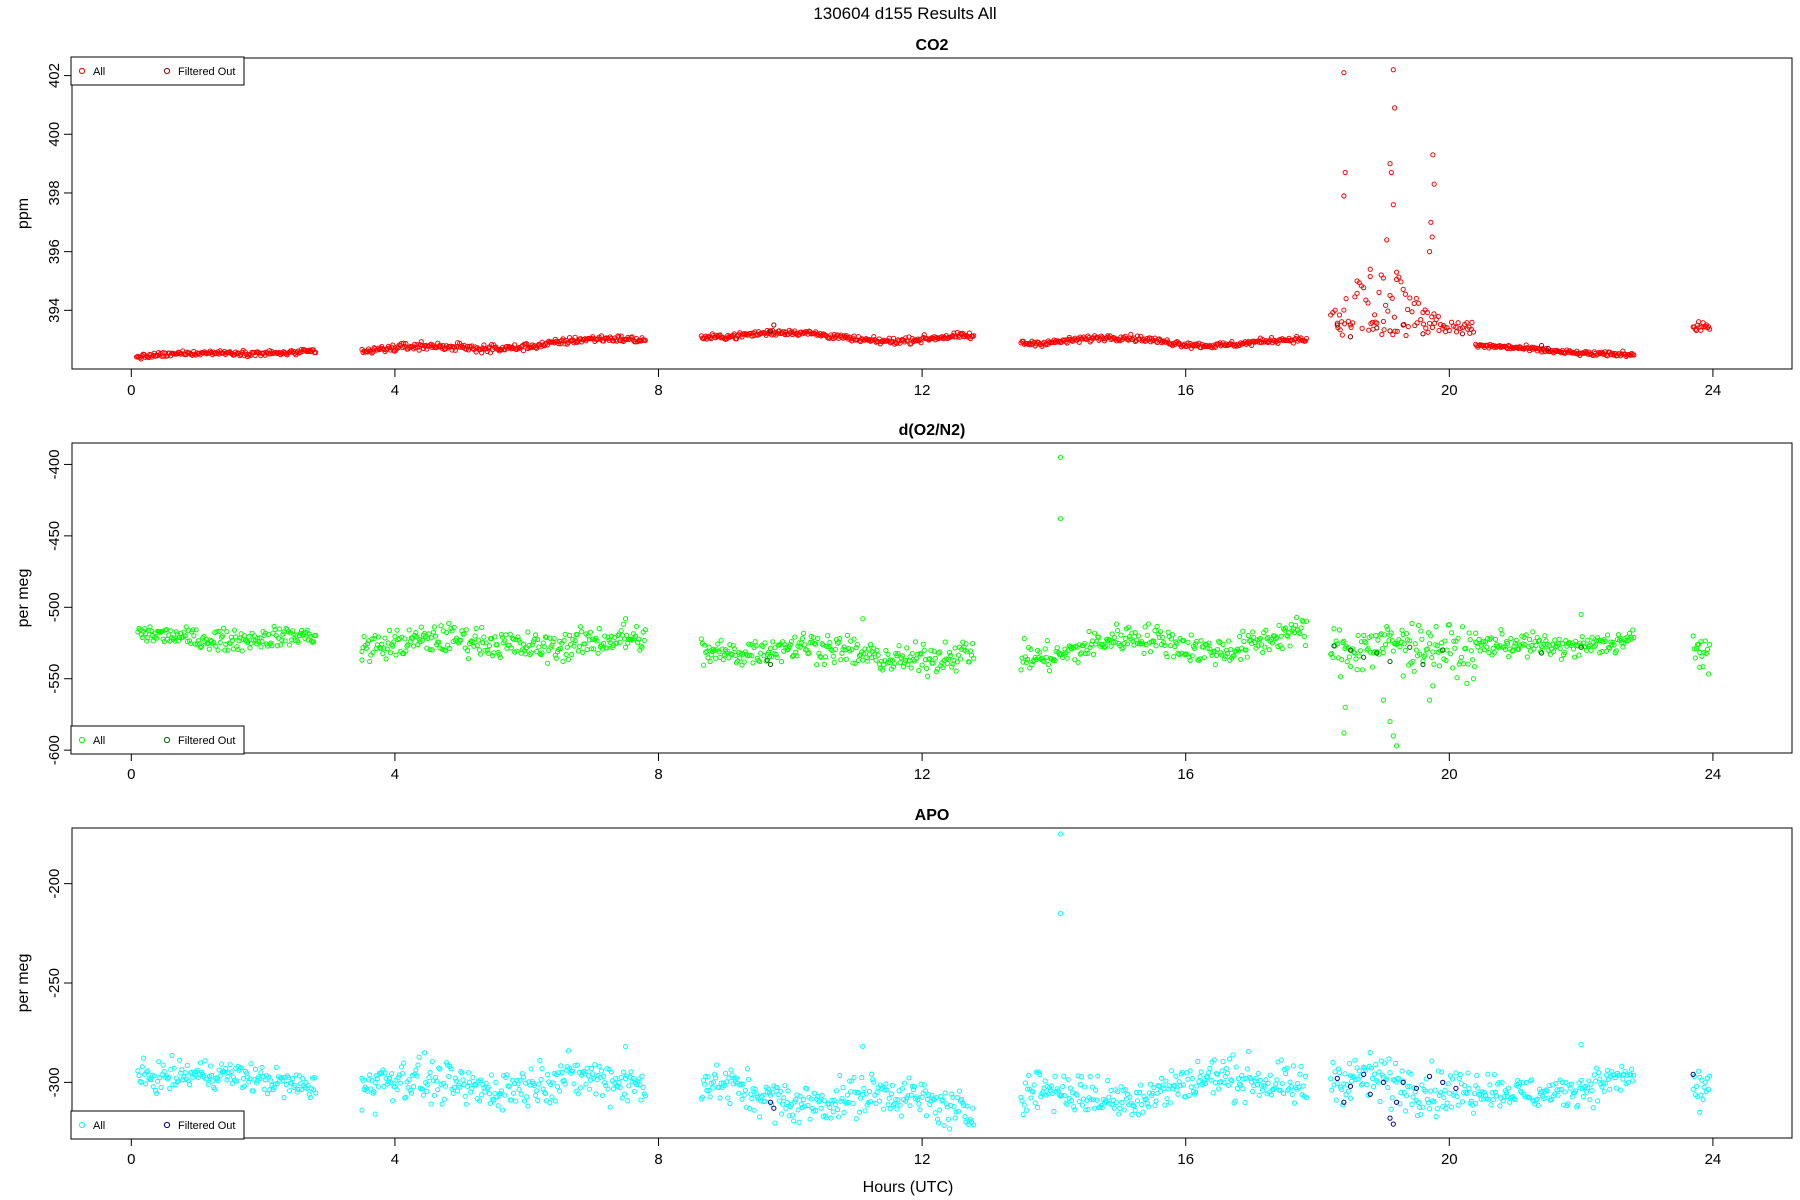 The image size is (1800, 1200). What do you see at coordinates (54, 310) in the screenshot?
I see `y-tick-label: 394` at bounding box center [54, 310].